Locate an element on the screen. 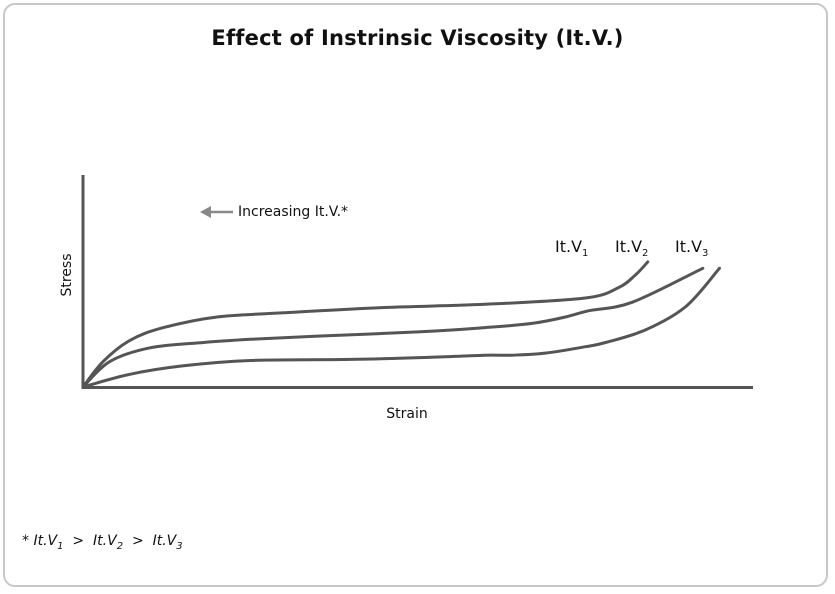  annotation-text: Increasing It.V.* is located at coordinates (293, 212).